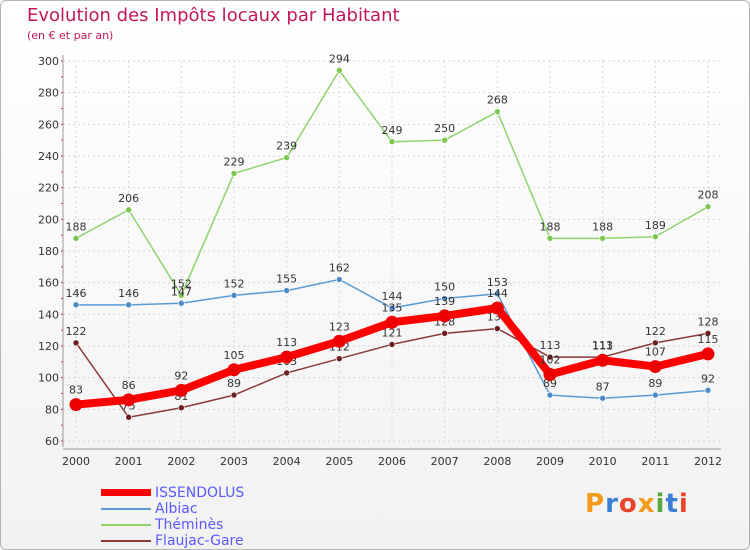 The height and width of the screenshot is (550, 750). Describe the element at coordinates (129, 385) in the screenshot. I see `data-label-issendolus-2001: 86` at that location.